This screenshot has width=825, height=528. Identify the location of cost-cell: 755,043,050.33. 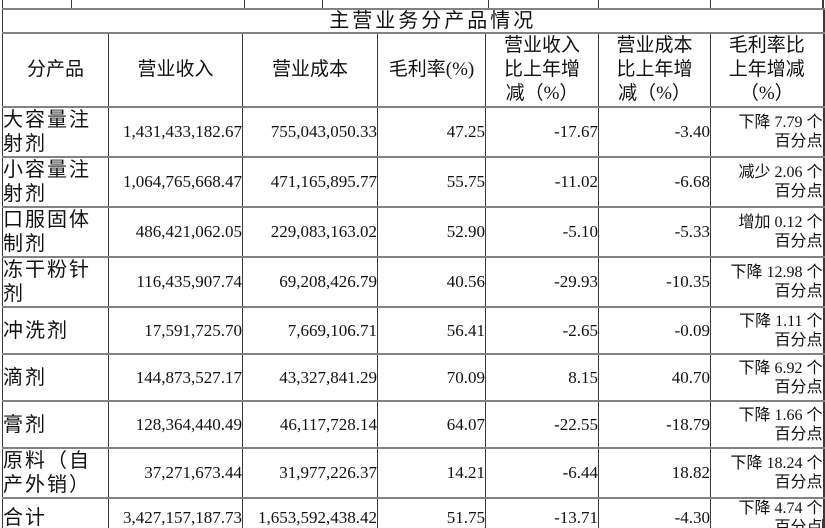
(310, 132).